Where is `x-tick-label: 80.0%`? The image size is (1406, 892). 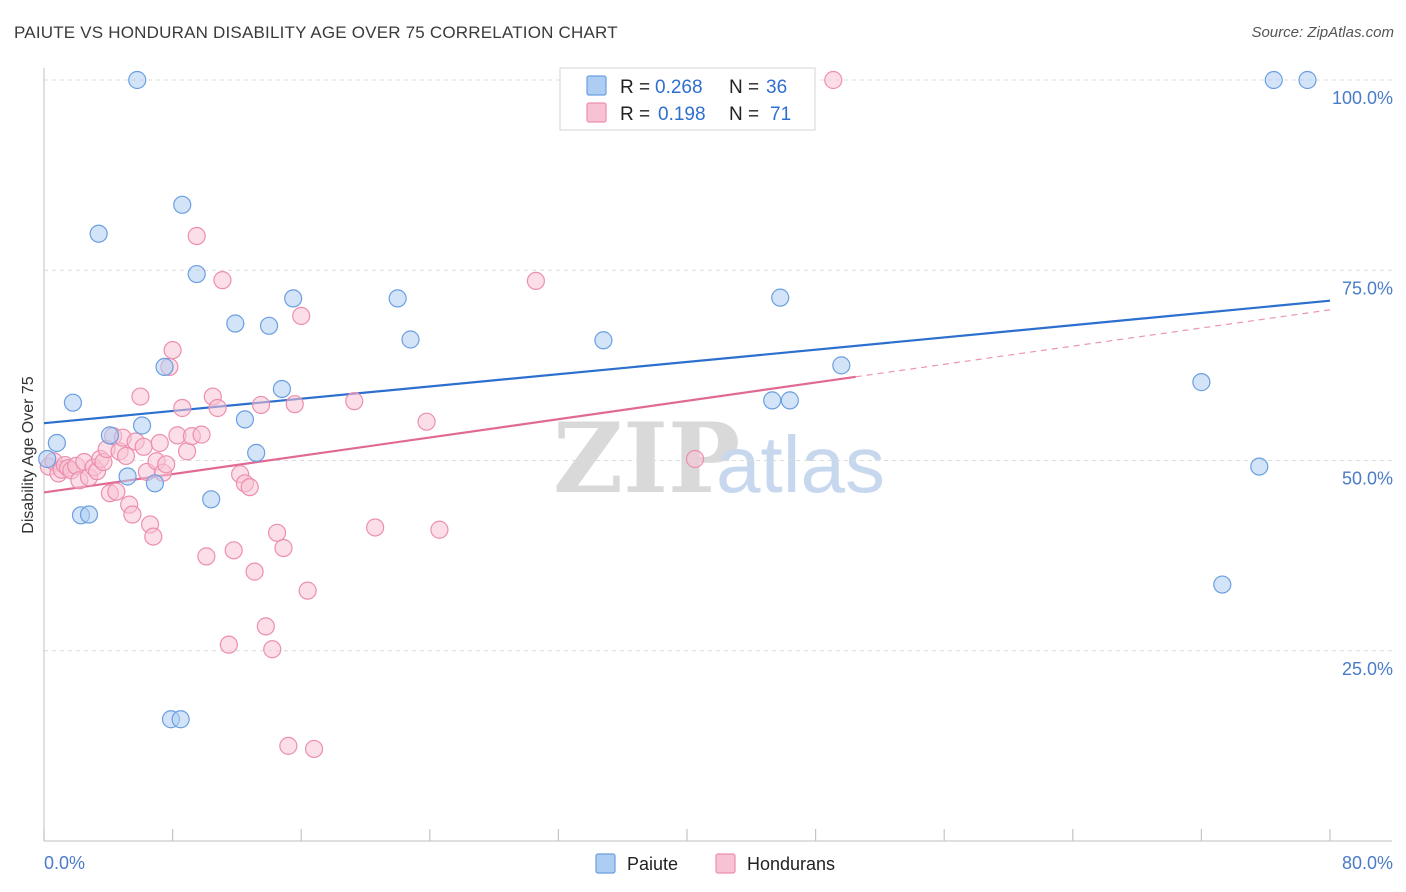 x-tick-label: 80.0% is located at coordinates (1367, 863).